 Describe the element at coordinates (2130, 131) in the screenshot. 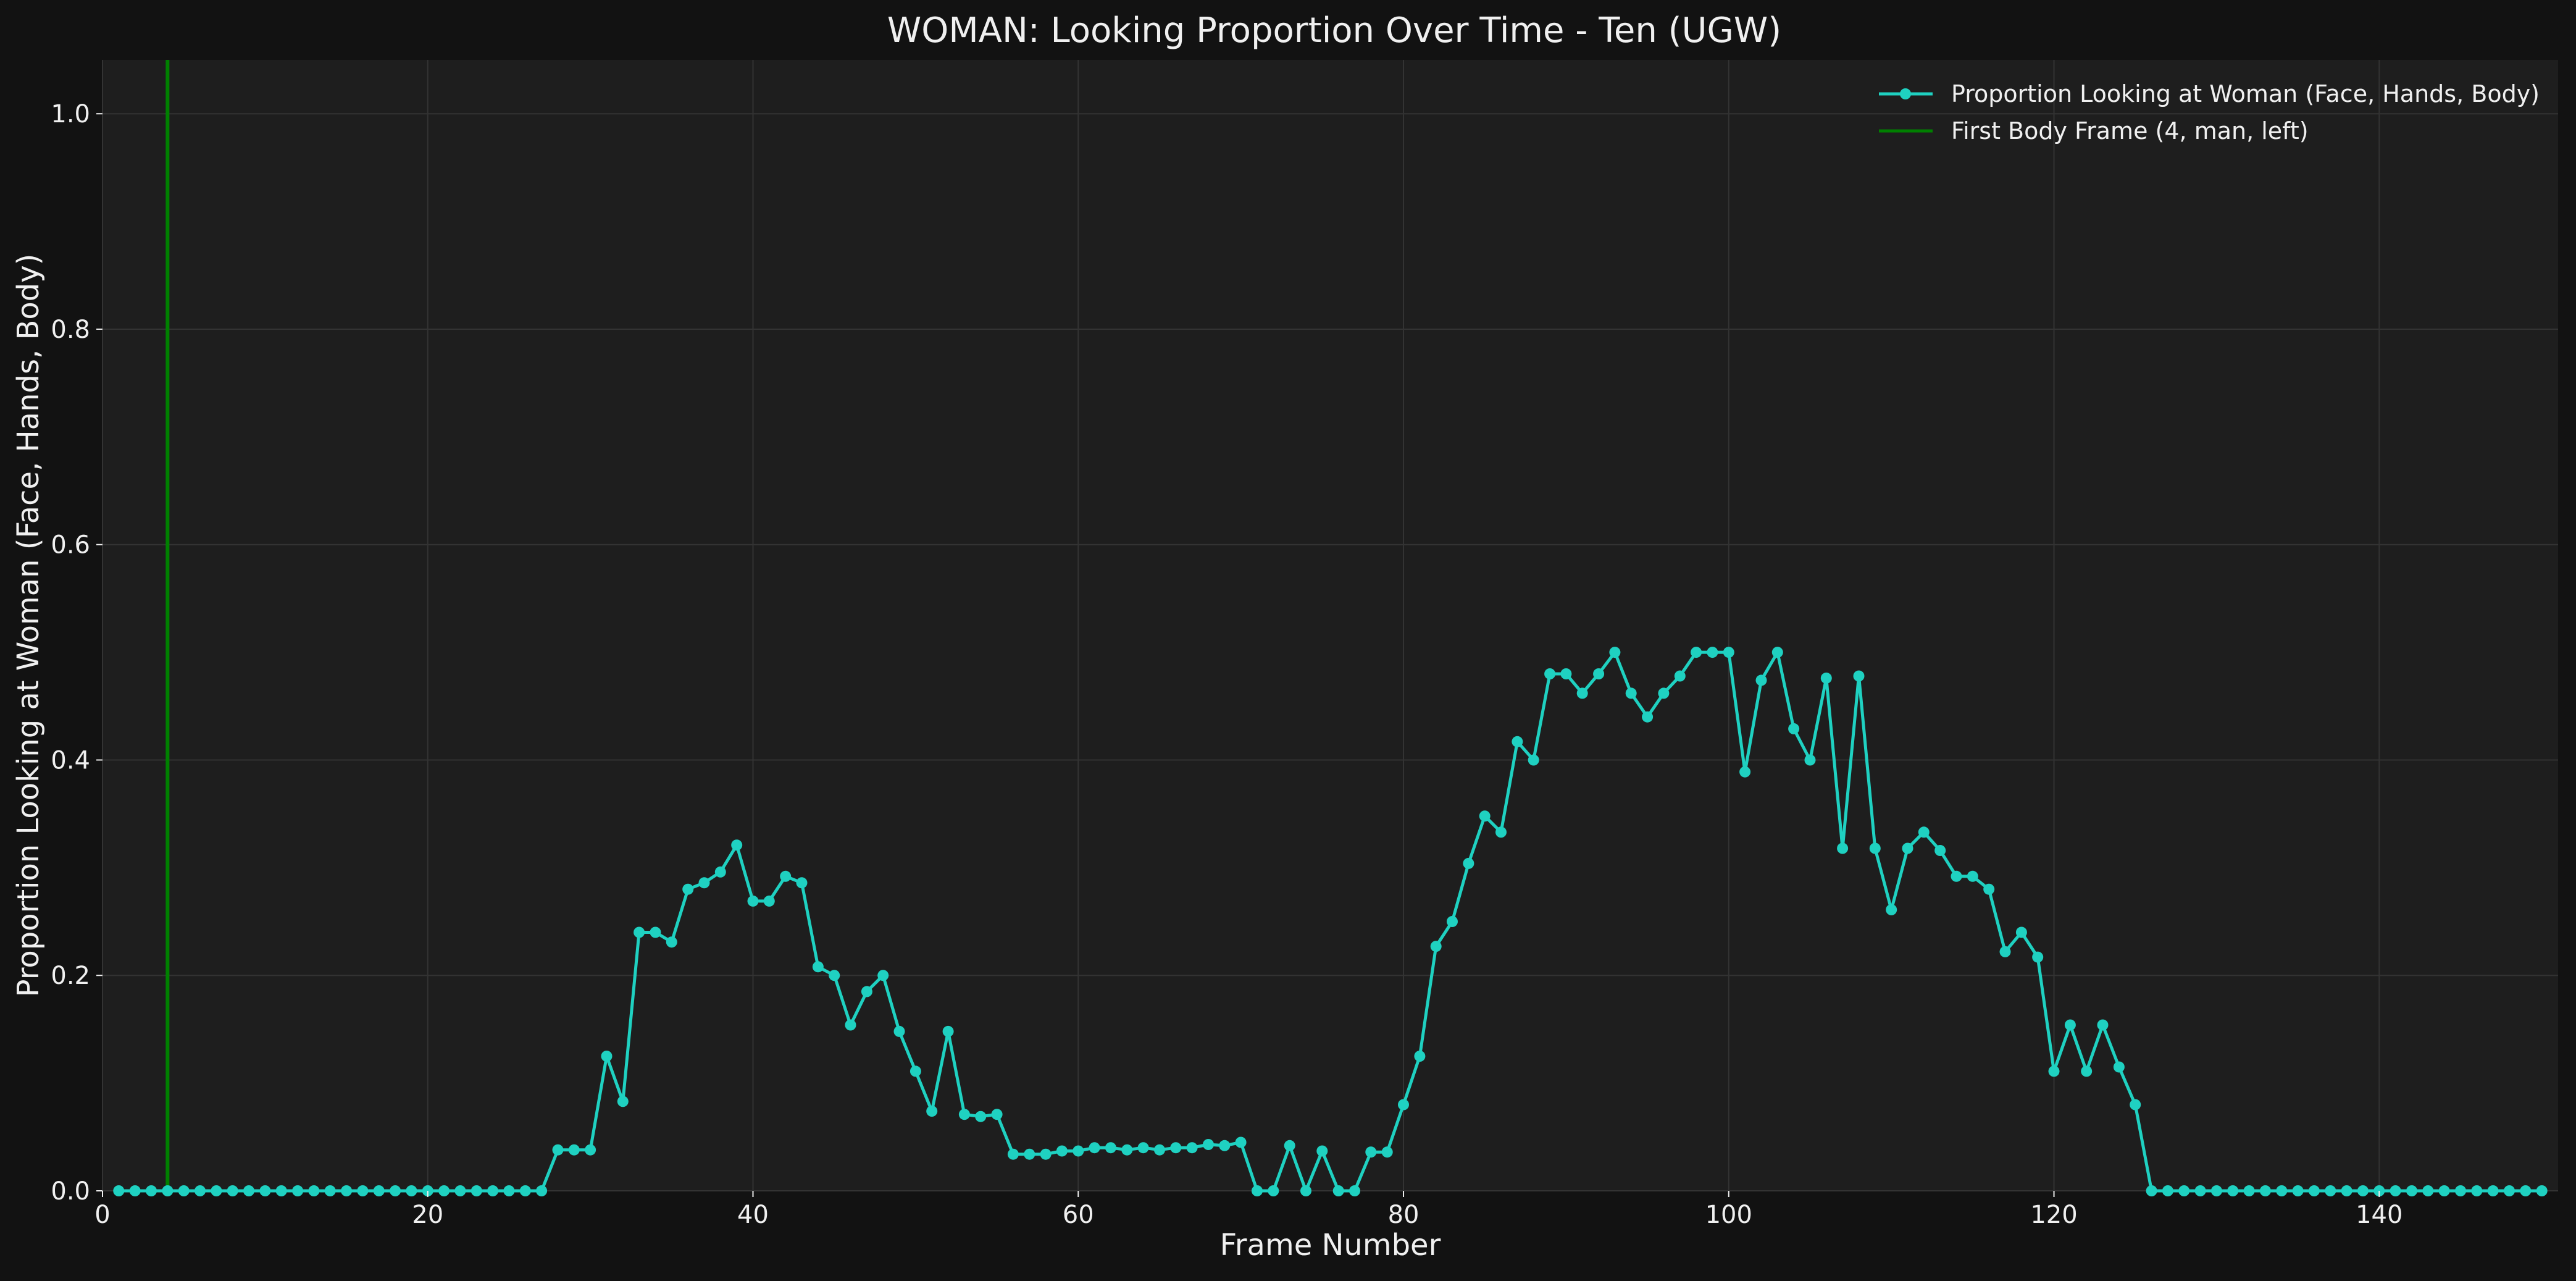

I see `legend-label: First Body Frame (4, man, left)` at that location.